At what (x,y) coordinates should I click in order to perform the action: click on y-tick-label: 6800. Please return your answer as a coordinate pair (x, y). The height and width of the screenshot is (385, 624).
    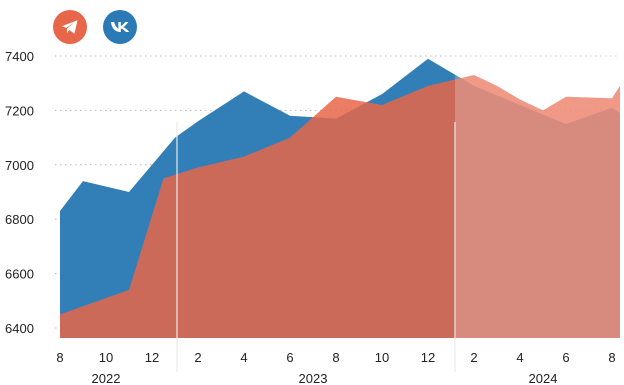
    Looking at the image, I should click on (19, 219).